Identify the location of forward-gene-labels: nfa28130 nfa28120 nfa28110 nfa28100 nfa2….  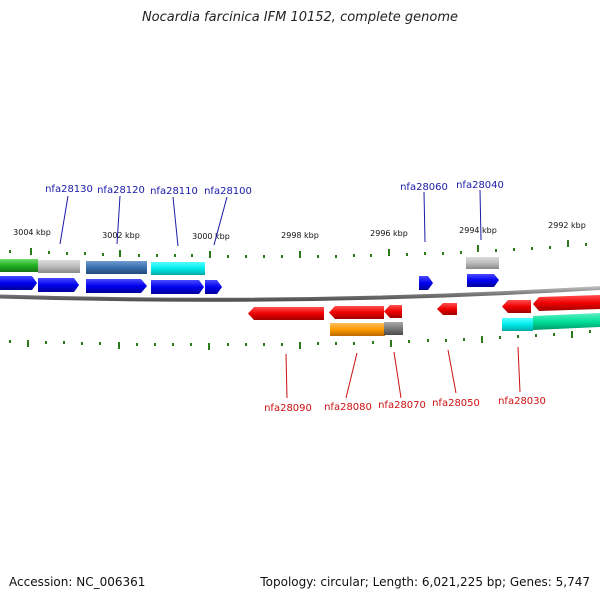
(274, 188).